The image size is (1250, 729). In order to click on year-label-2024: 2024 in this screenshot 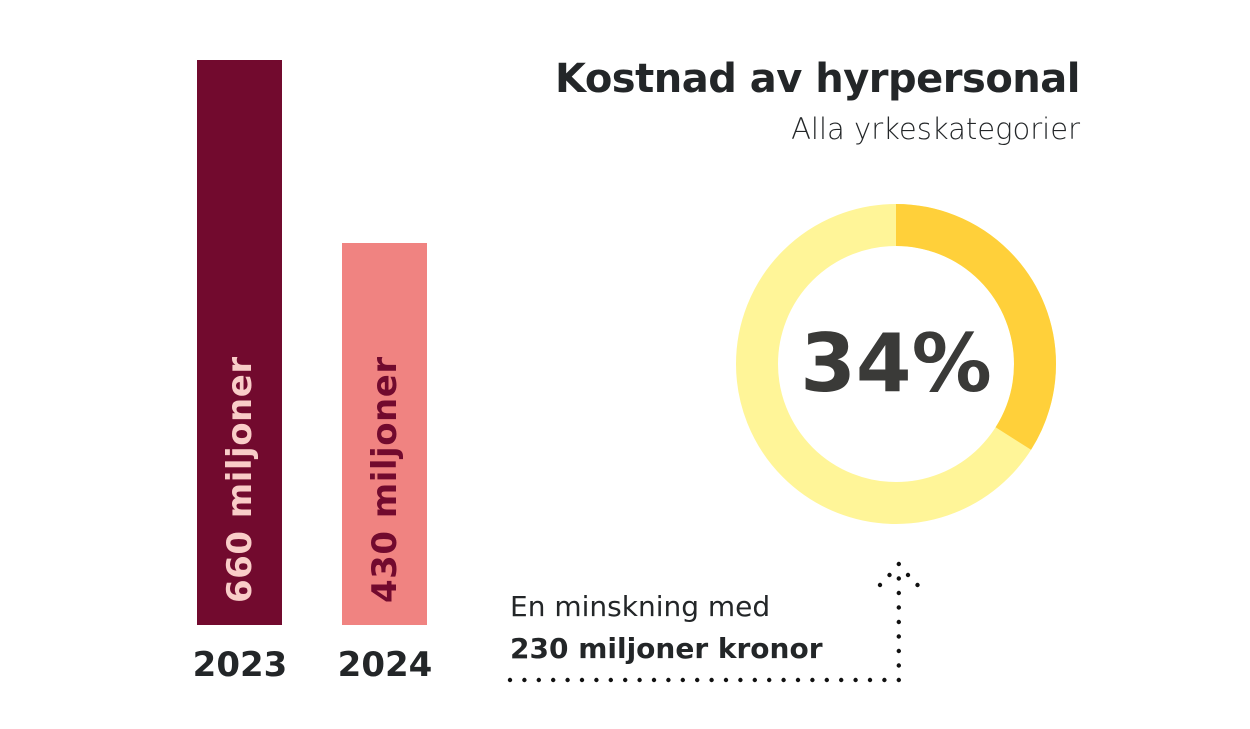, I will do `click(385, 665)`.